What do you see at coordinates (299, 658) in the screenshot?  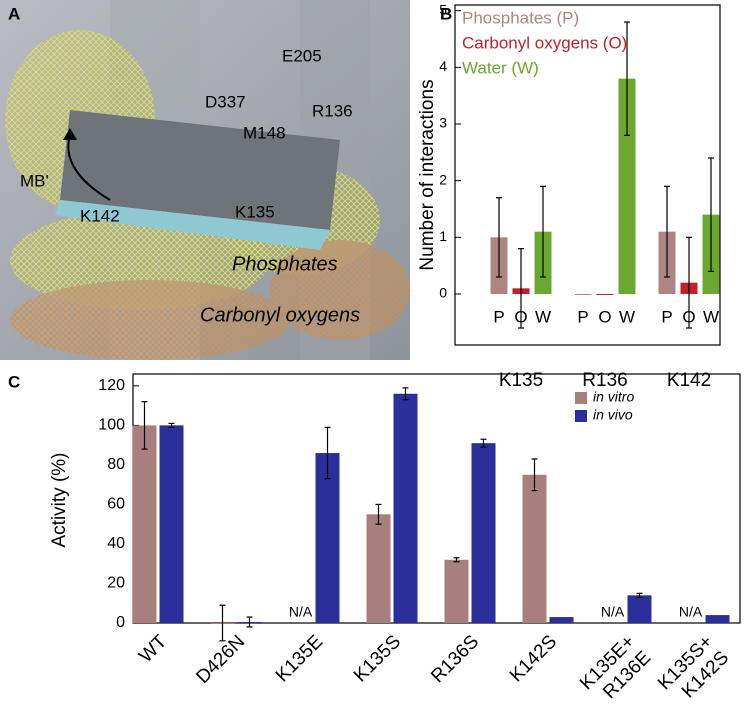 I see `x-tick-label: K135E` at bounding box center [299, 658].